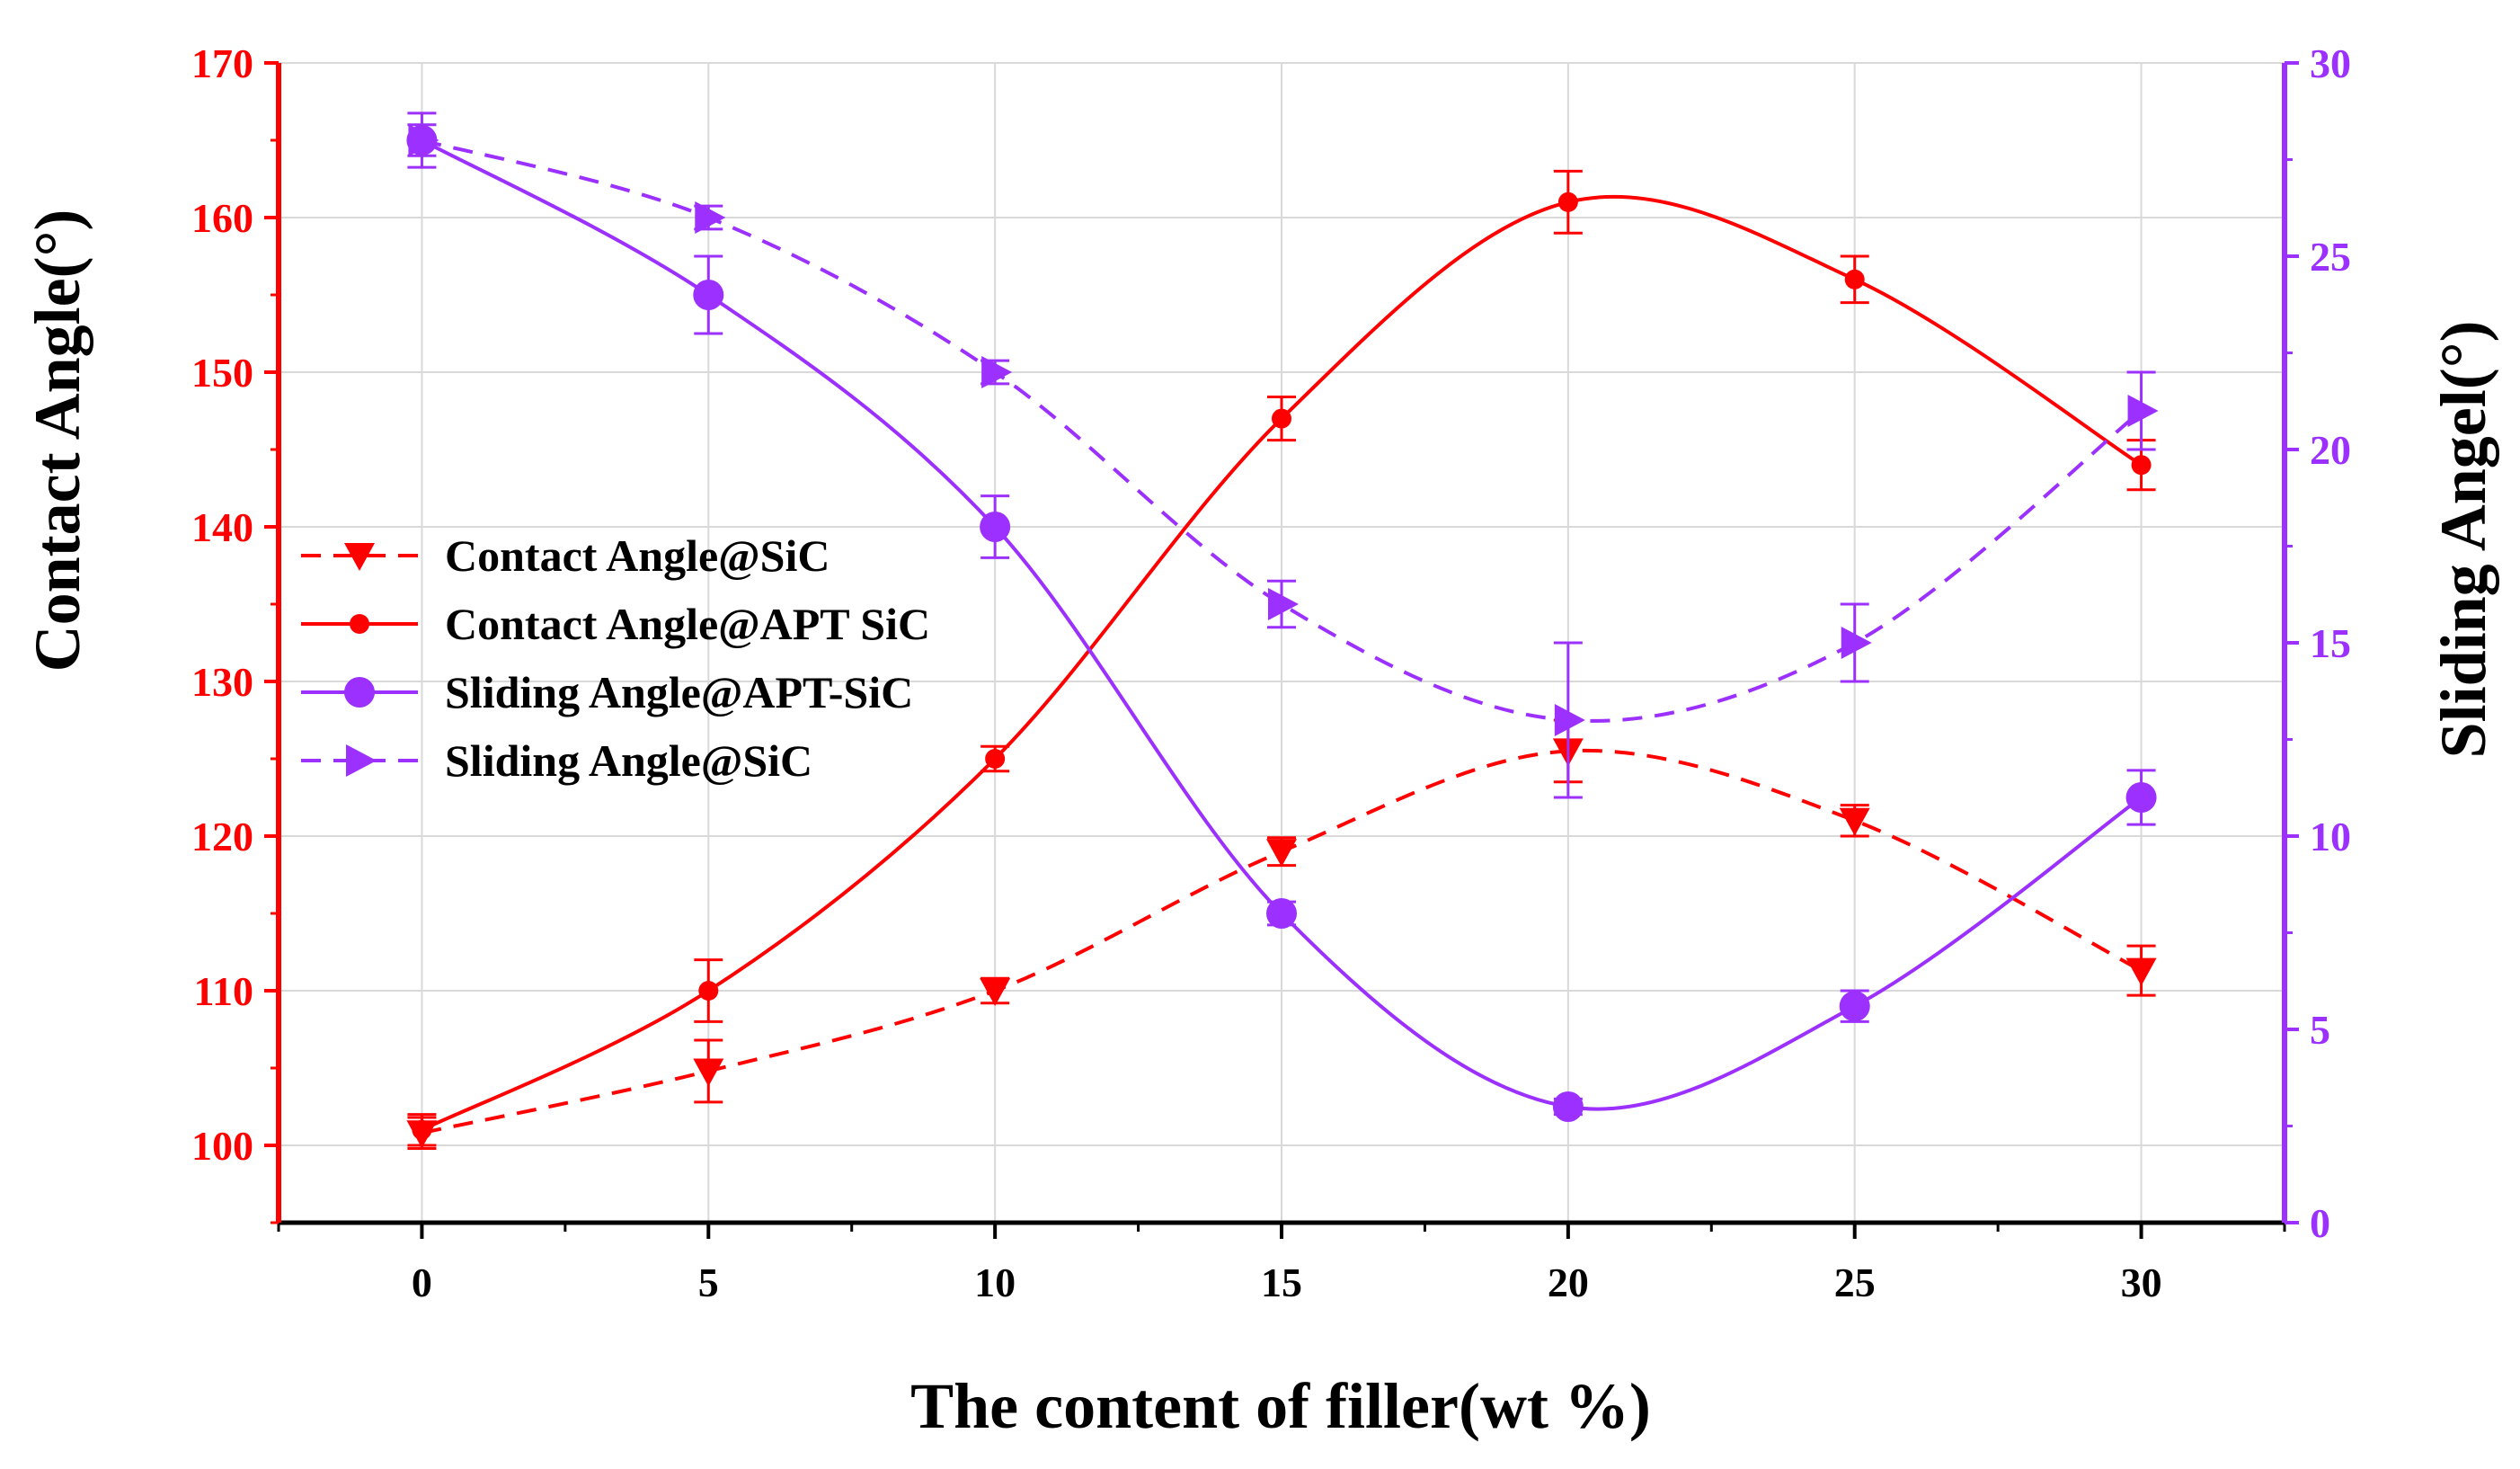 This screenshot has width=2520, height=1469. Describe the element at coordinates (637, 555) in the screenshot. I see `legend-label: Contact Angle@SiC` at that location.